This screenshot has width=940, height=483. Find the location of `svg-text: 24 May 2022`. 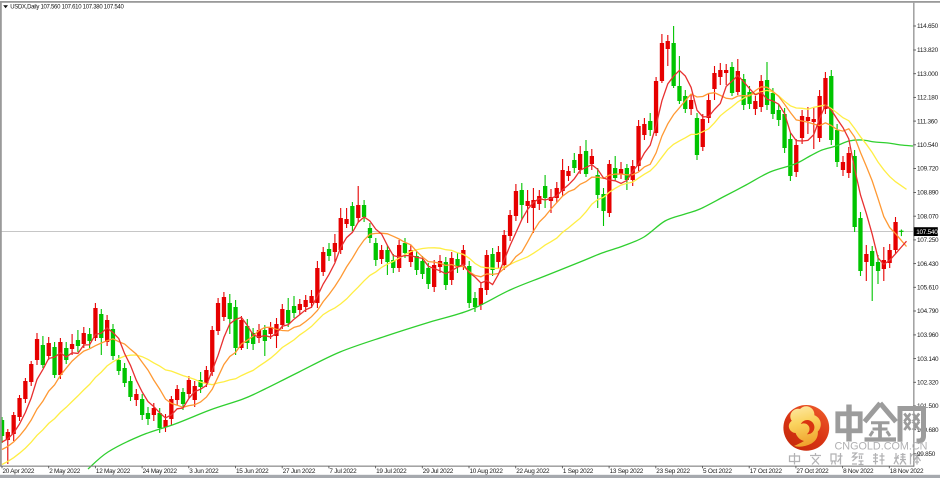

svg-text: 24 May 2022 is located at coordinates (160, 471).